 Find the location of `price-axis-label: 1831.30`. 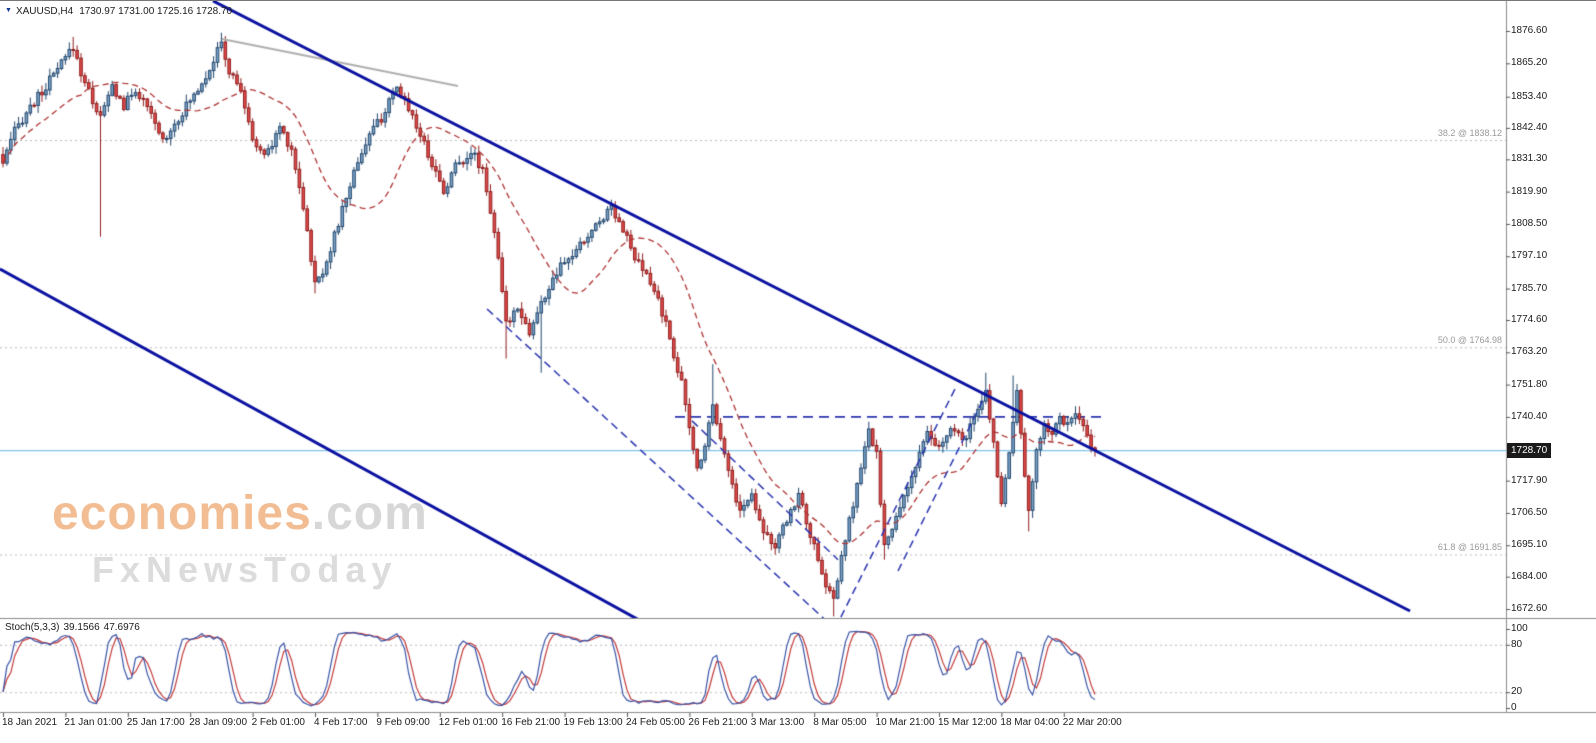

price-axis-label: 1831.30 is located at coordinates (1529, 159).